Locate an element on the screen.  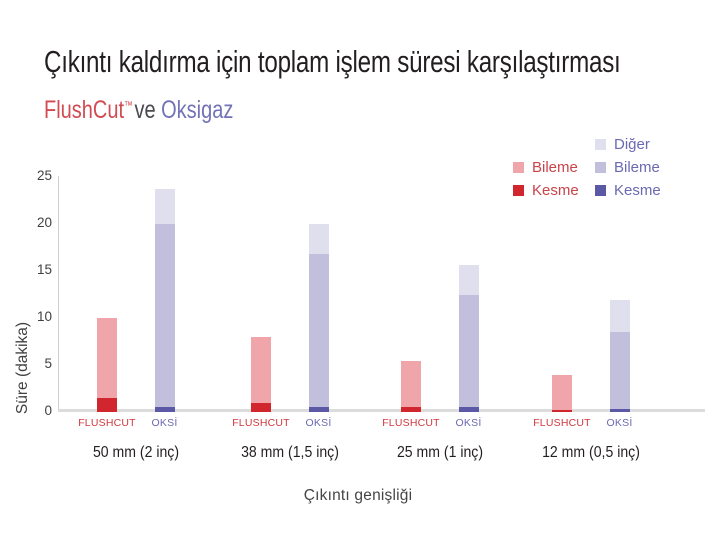
legend-swatch-flushcut-bileme is located at coordinates (518, 167).